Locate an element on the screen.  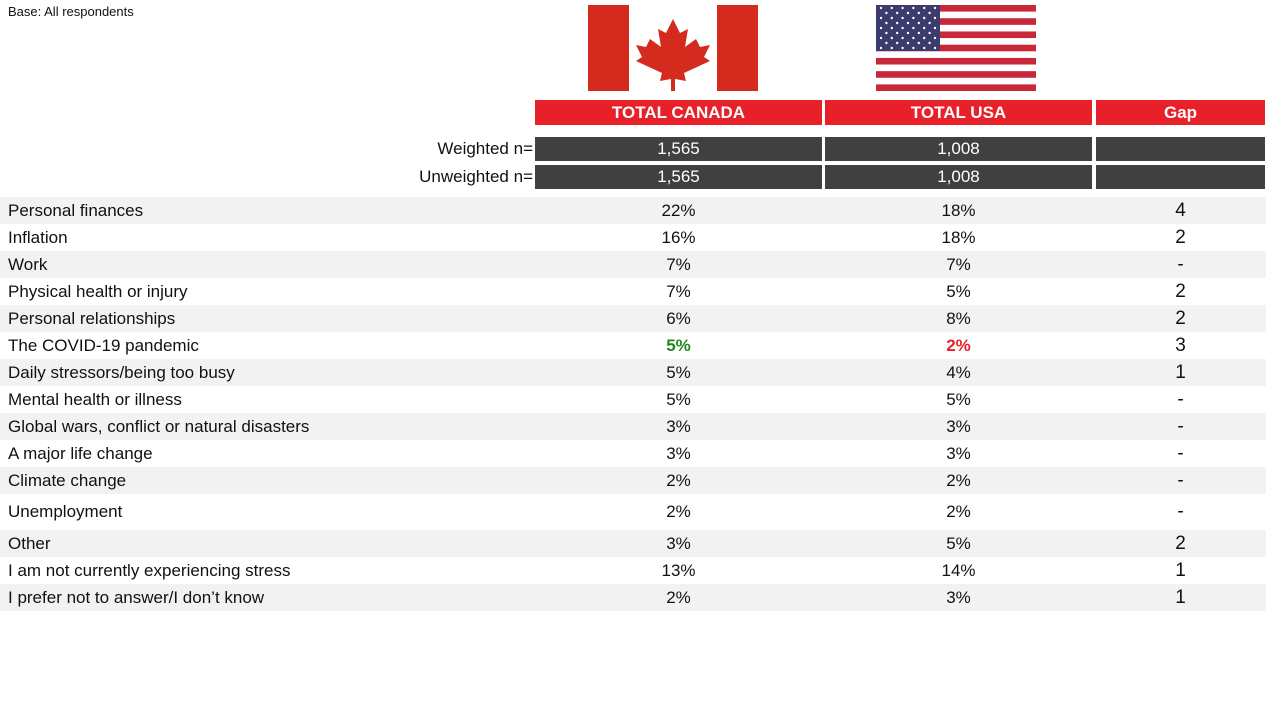
data-row: I prefer not to answer/I don’t know 2% 3% 1 is located at coordinates (633, 597).